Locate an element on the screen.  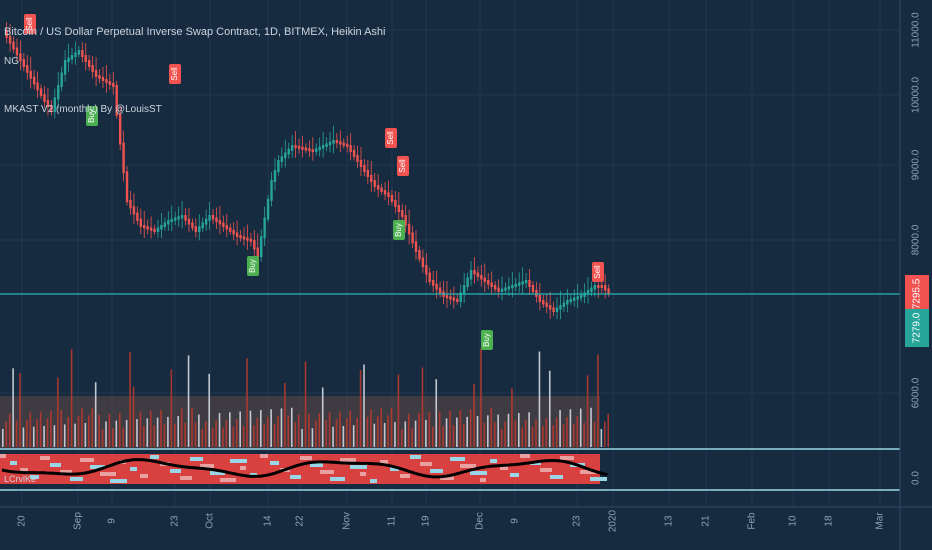
time-tick-label: 11 is located at coordinates (392, 520).